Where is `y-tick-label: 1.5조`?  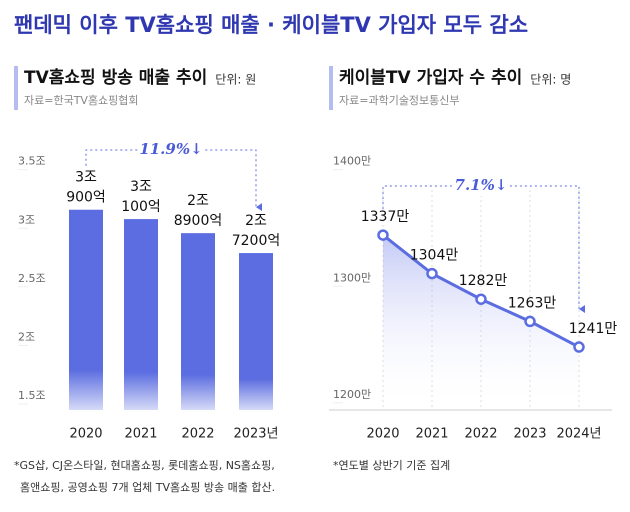 y-tick-label: 1.5조 is located at coordinates (32, 395).